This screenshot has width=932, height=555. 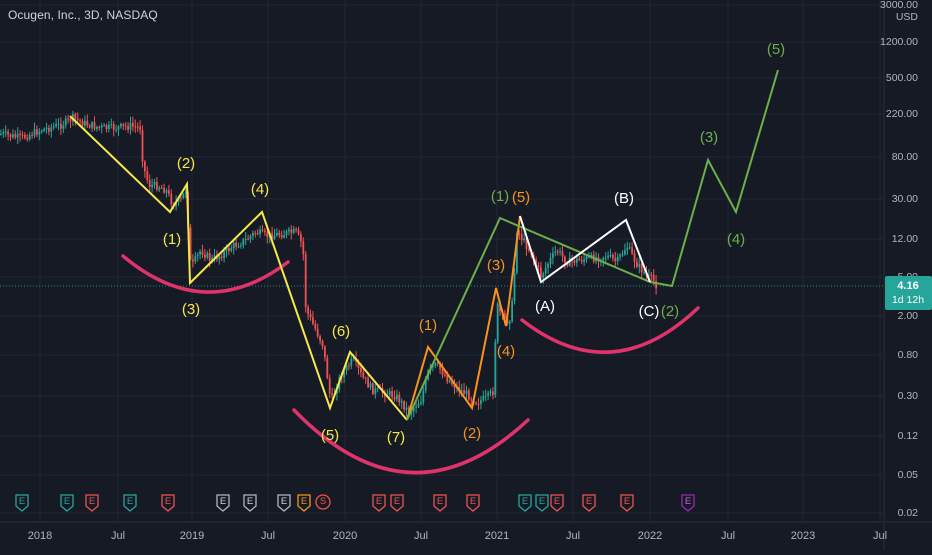 I want to click on time-tick-label: Jul, so click(x=268, y=536).